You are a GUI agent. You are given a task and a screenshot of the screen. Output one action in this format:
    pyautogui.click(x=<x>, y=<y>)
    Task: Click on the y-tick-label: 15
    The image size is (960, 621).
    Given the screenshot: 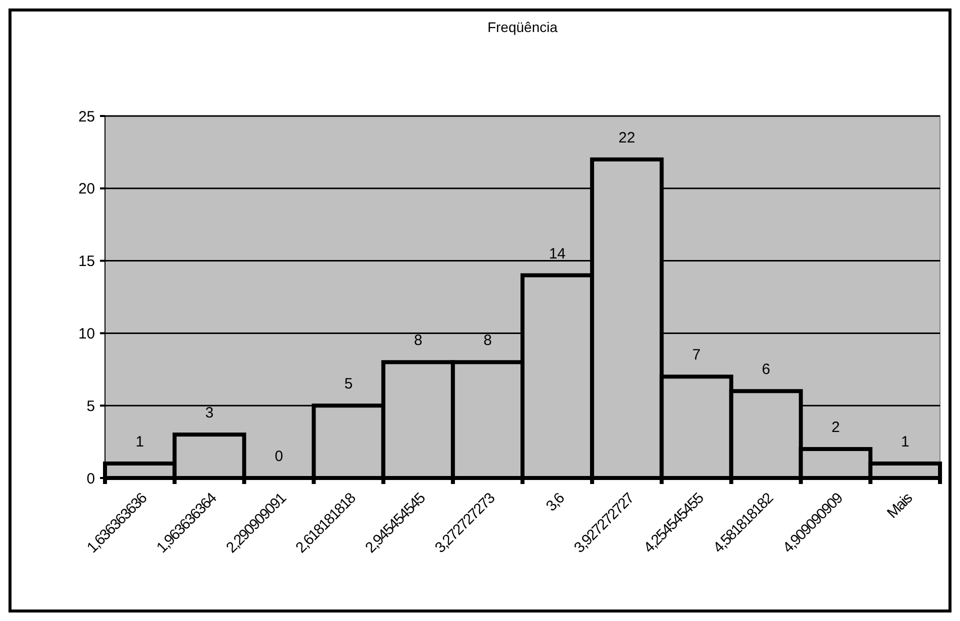 What is the action you would take?
    pyautogui.click(x=86, y=261)
    